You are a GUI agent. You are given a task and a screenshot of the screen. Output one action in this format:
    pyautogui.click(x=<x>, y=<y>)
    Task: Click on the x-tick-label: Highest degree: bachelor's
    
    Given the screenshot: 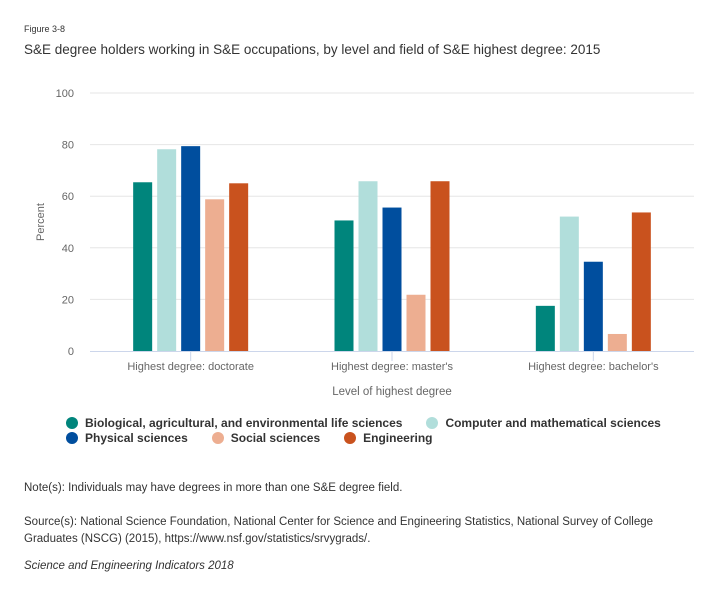 What is the action you would take?
    pyautogui.click(x=593, y=367)
    